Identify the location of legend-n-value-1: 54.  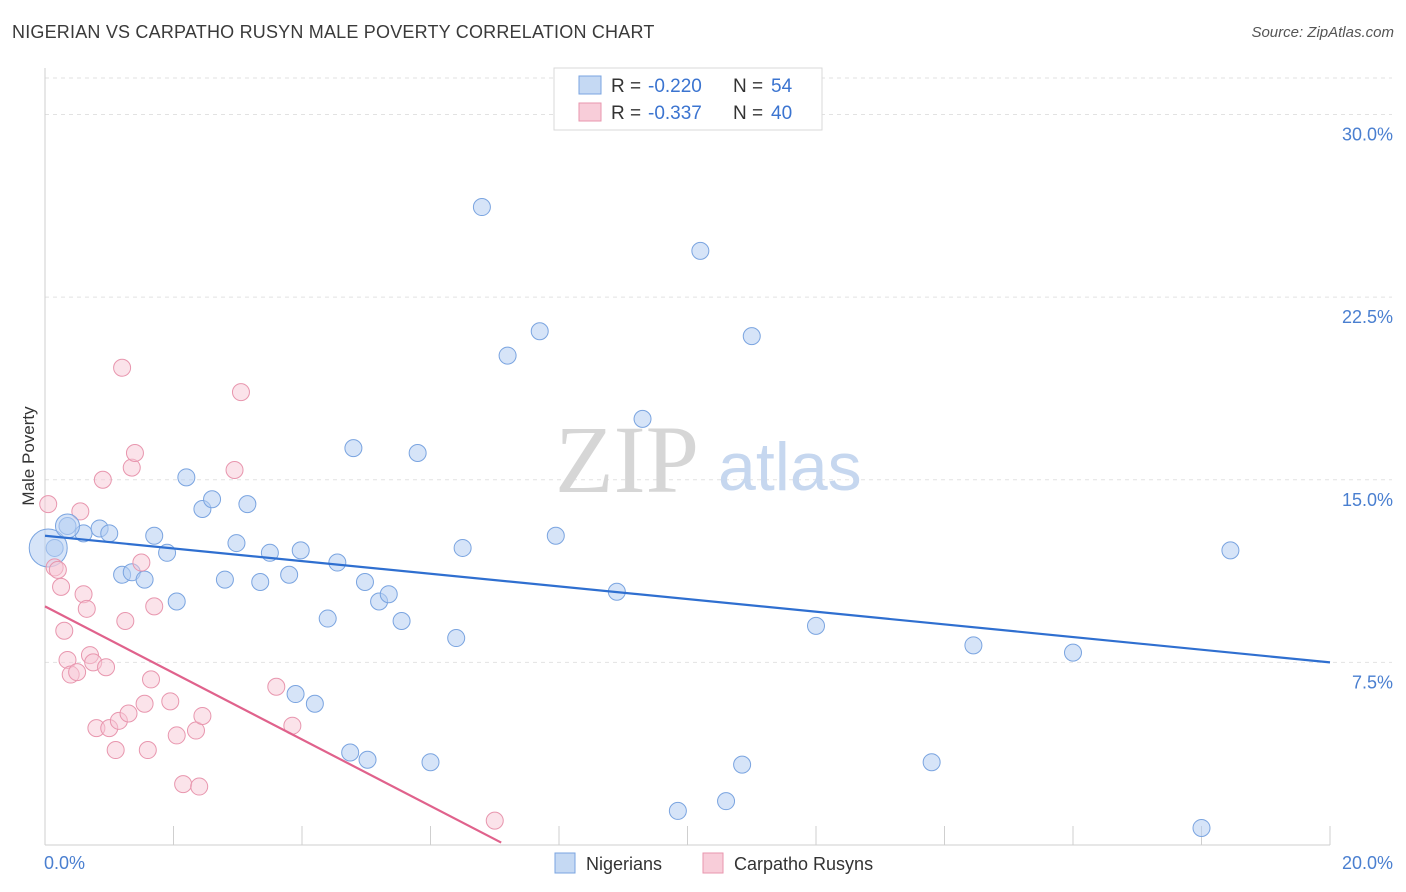
(782, 86).